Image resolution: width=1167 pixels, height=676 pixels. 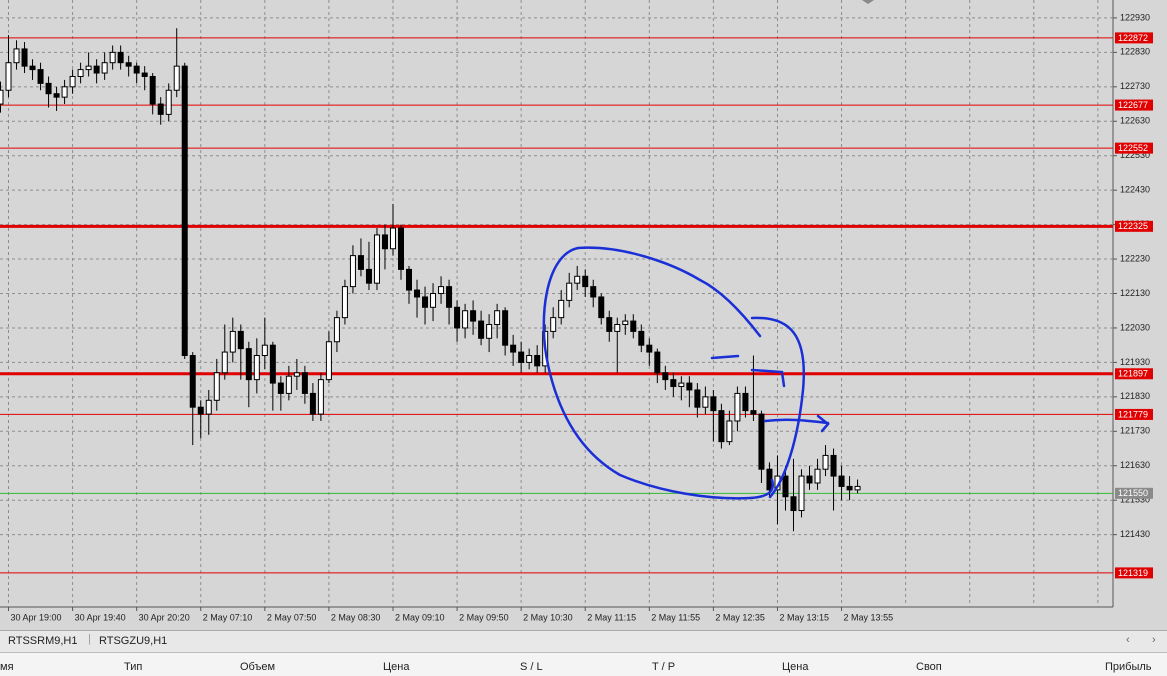 I want to click on x-tick-label: 2 May 07:50, so click(x=292, y=617).